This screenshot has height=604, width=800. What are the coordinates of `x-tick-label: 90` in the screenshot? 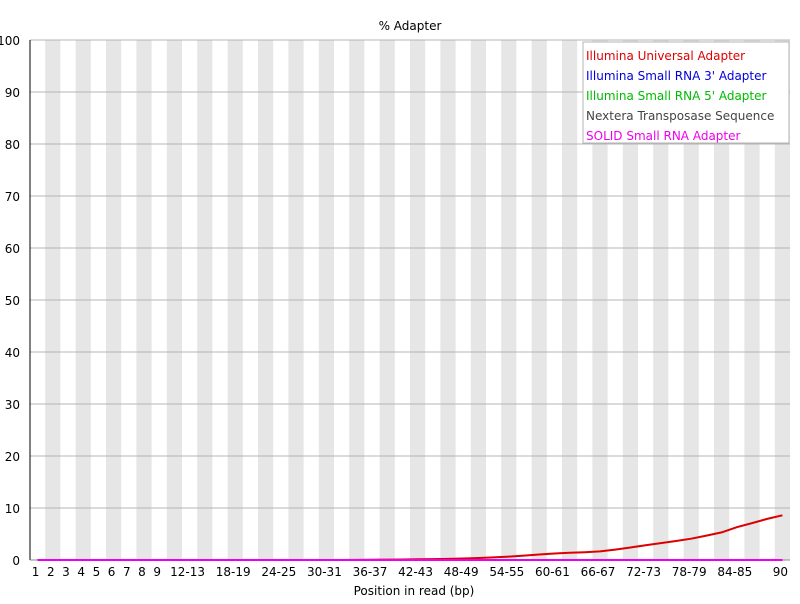 It's located at (780, 572).